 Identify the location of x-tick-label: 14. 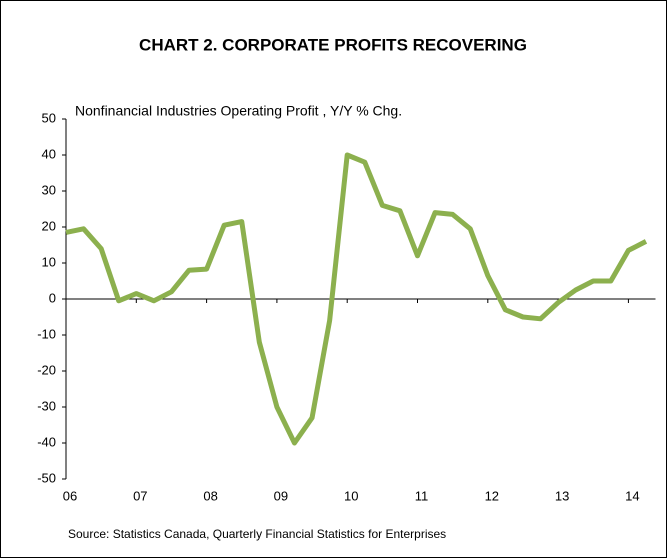
(632, 495).